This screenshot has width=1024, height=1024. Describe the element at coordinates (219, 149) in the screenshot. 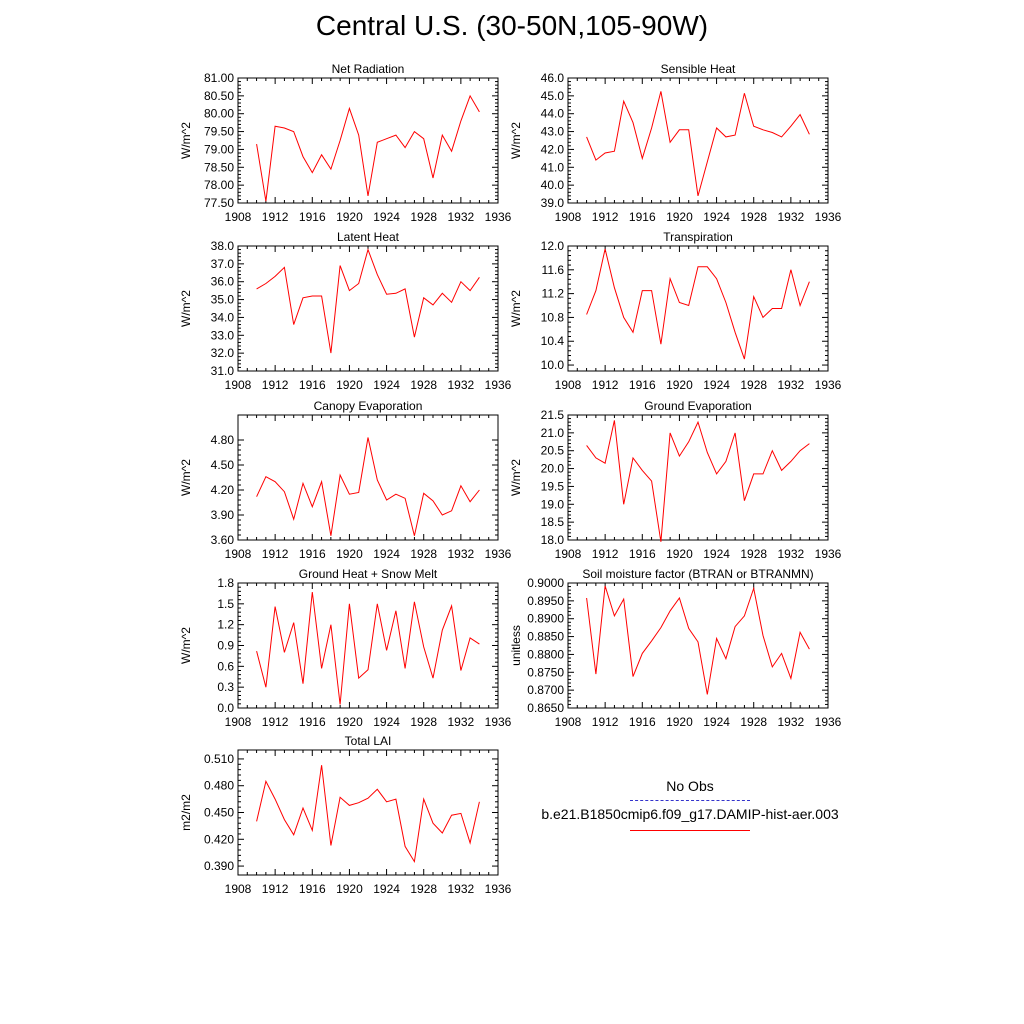

I see `y-tick-label: 79.00` at that location.